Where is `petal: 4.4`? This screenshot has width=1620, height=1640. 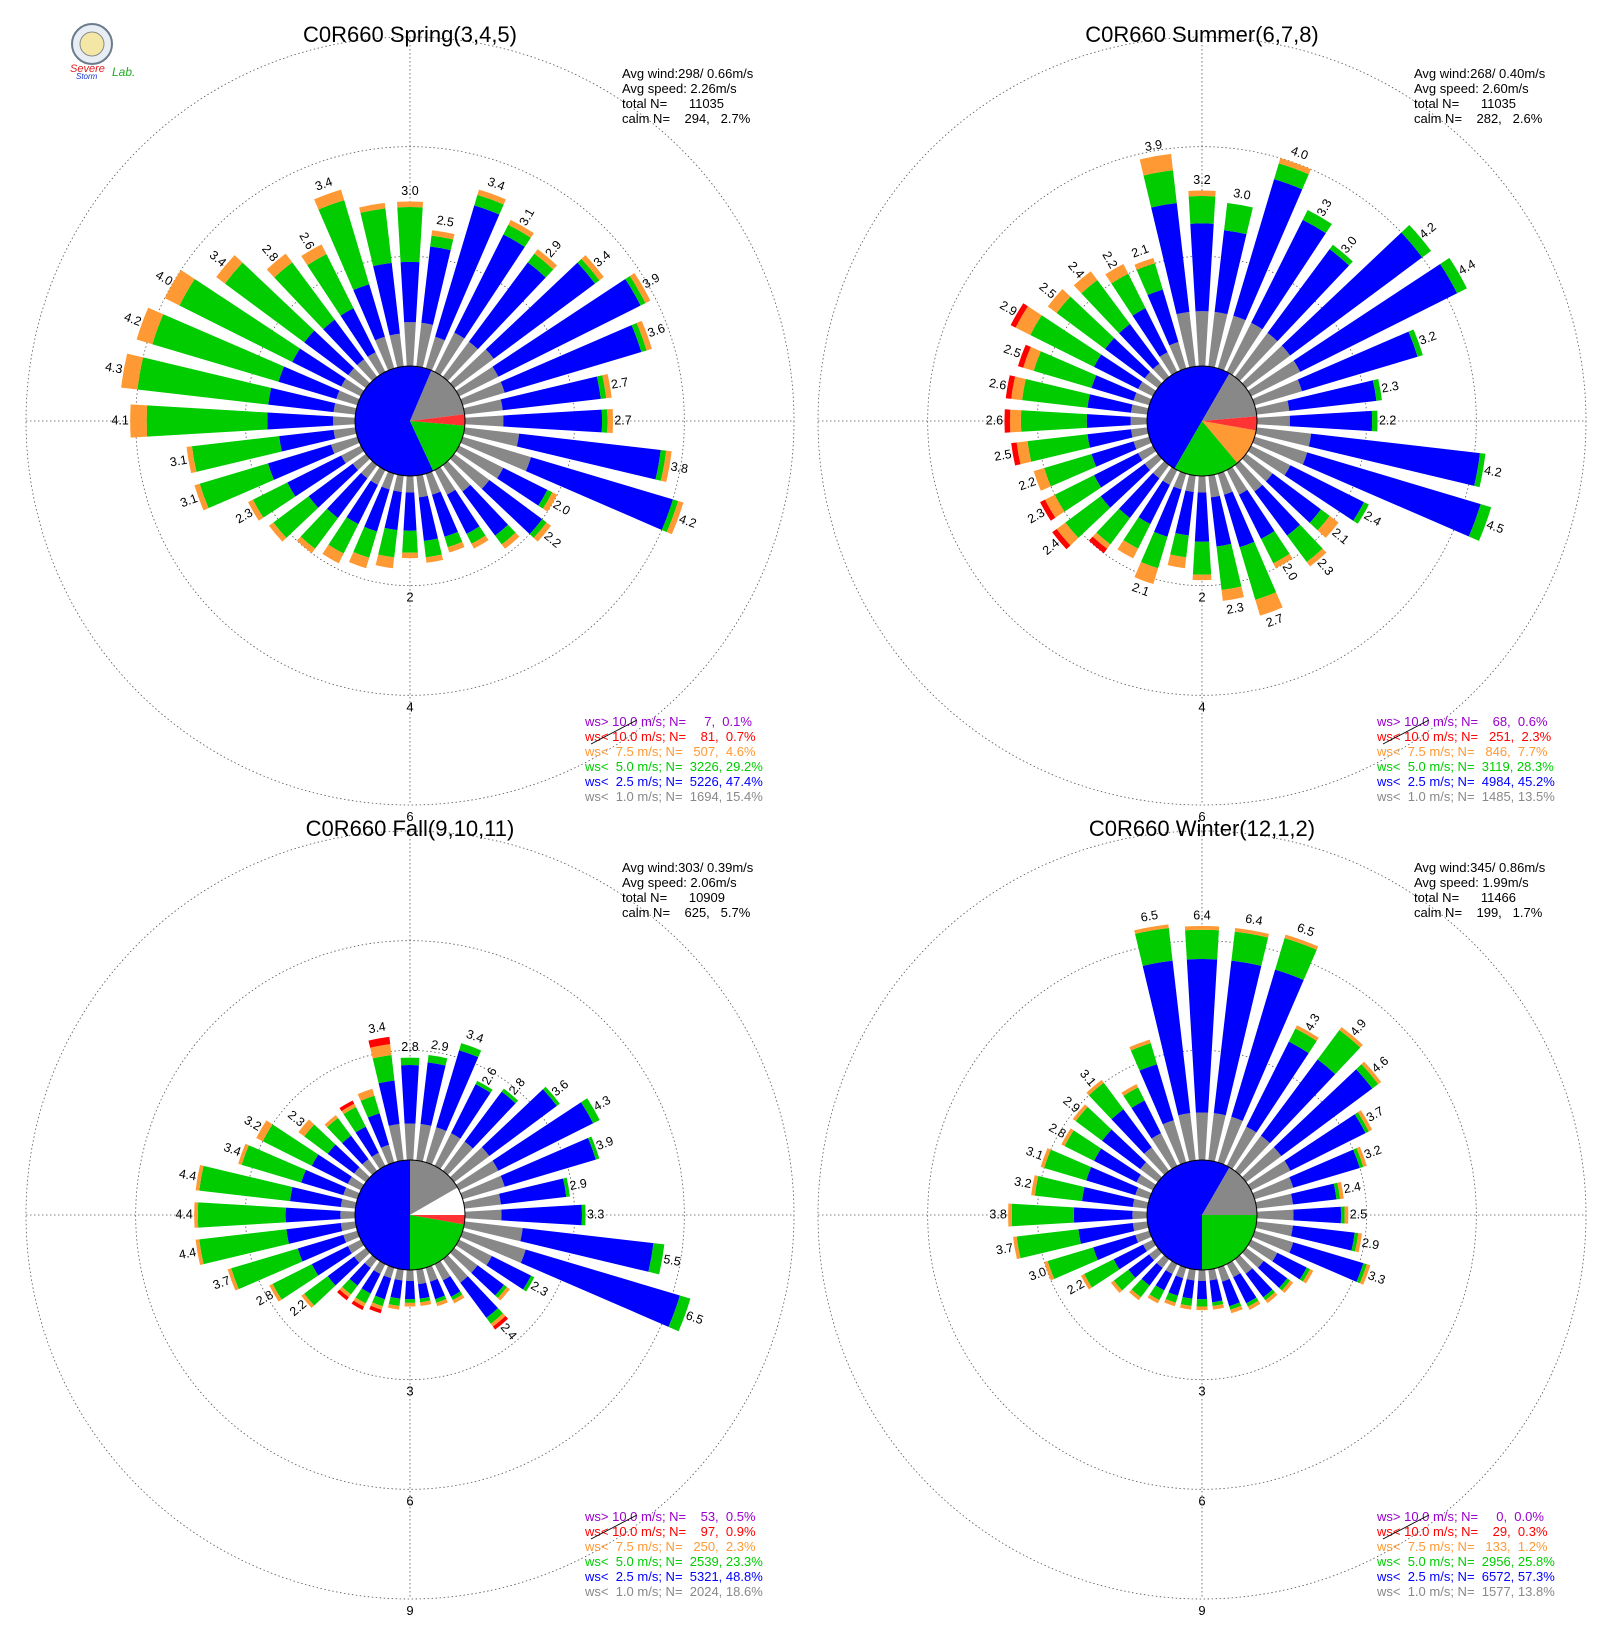 petal: 4.4 is located at coordinates (265, 1215).